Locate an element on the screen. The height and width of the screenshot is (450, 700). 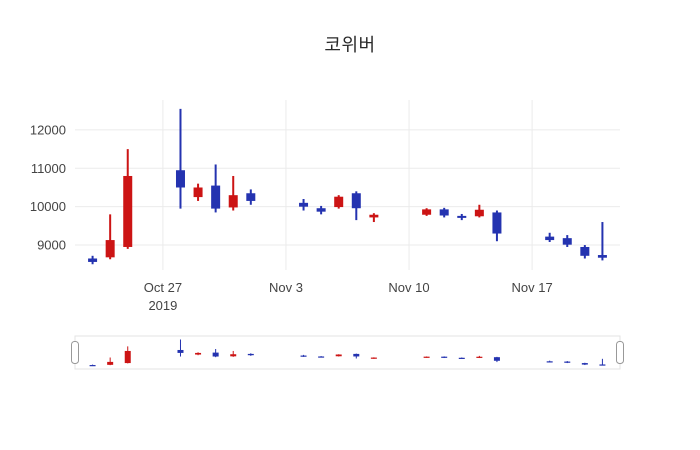
range-slider-track is located at coordinates (347, 352).